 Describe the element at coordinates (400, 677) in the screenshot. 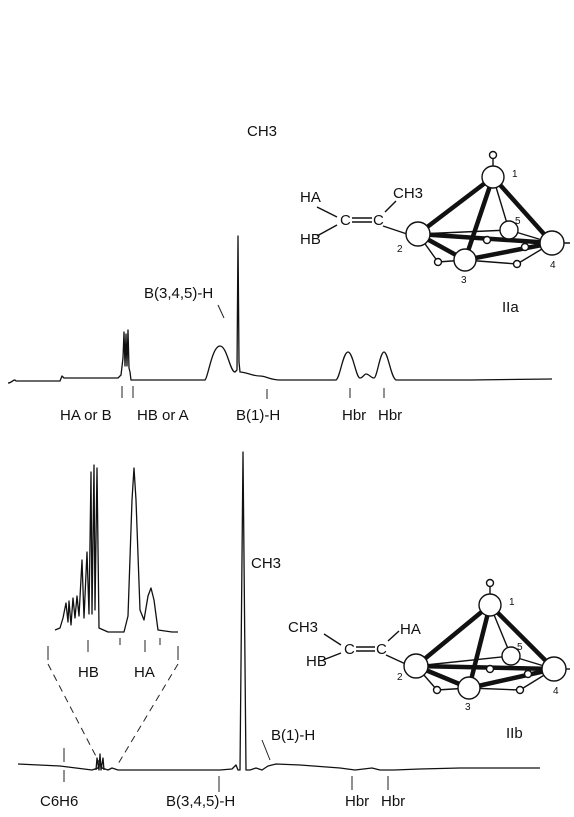

I see `iib-num-2: 2` at that location.